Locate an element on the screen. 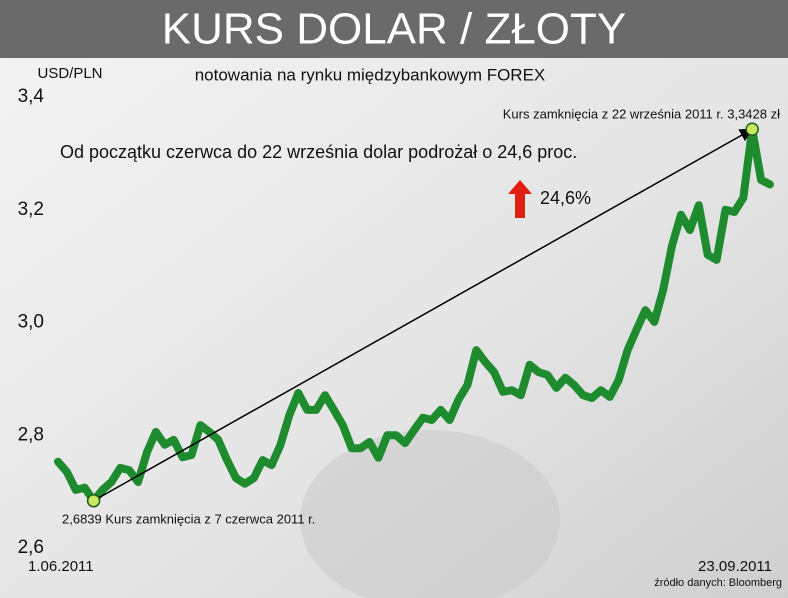 The width and height of the screenshot is (788, 598). source: źródło danych: Bloomberg is located at coordinates (718, 583).